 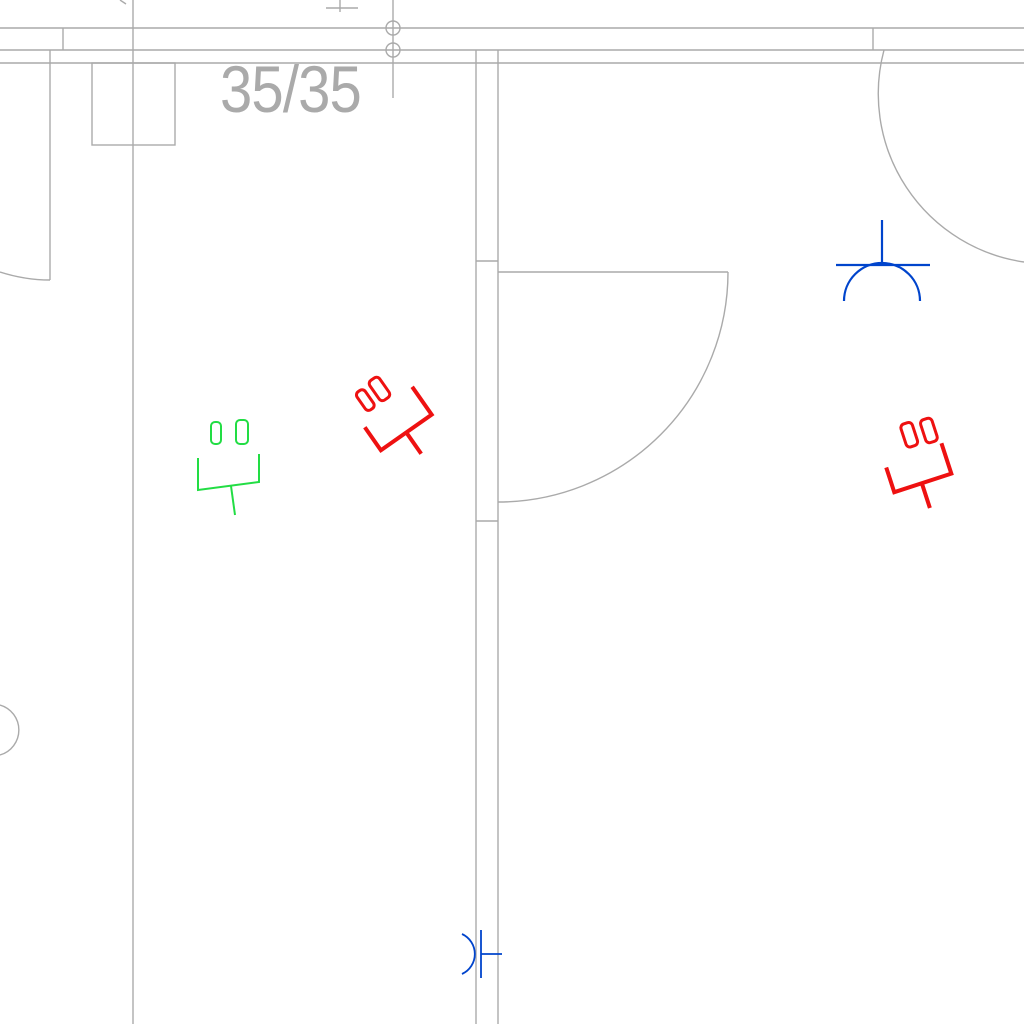 What do you see at coordinates (260, 49) in the screenshot?
I see `dimension-marker` at bounding box center [260, 49].